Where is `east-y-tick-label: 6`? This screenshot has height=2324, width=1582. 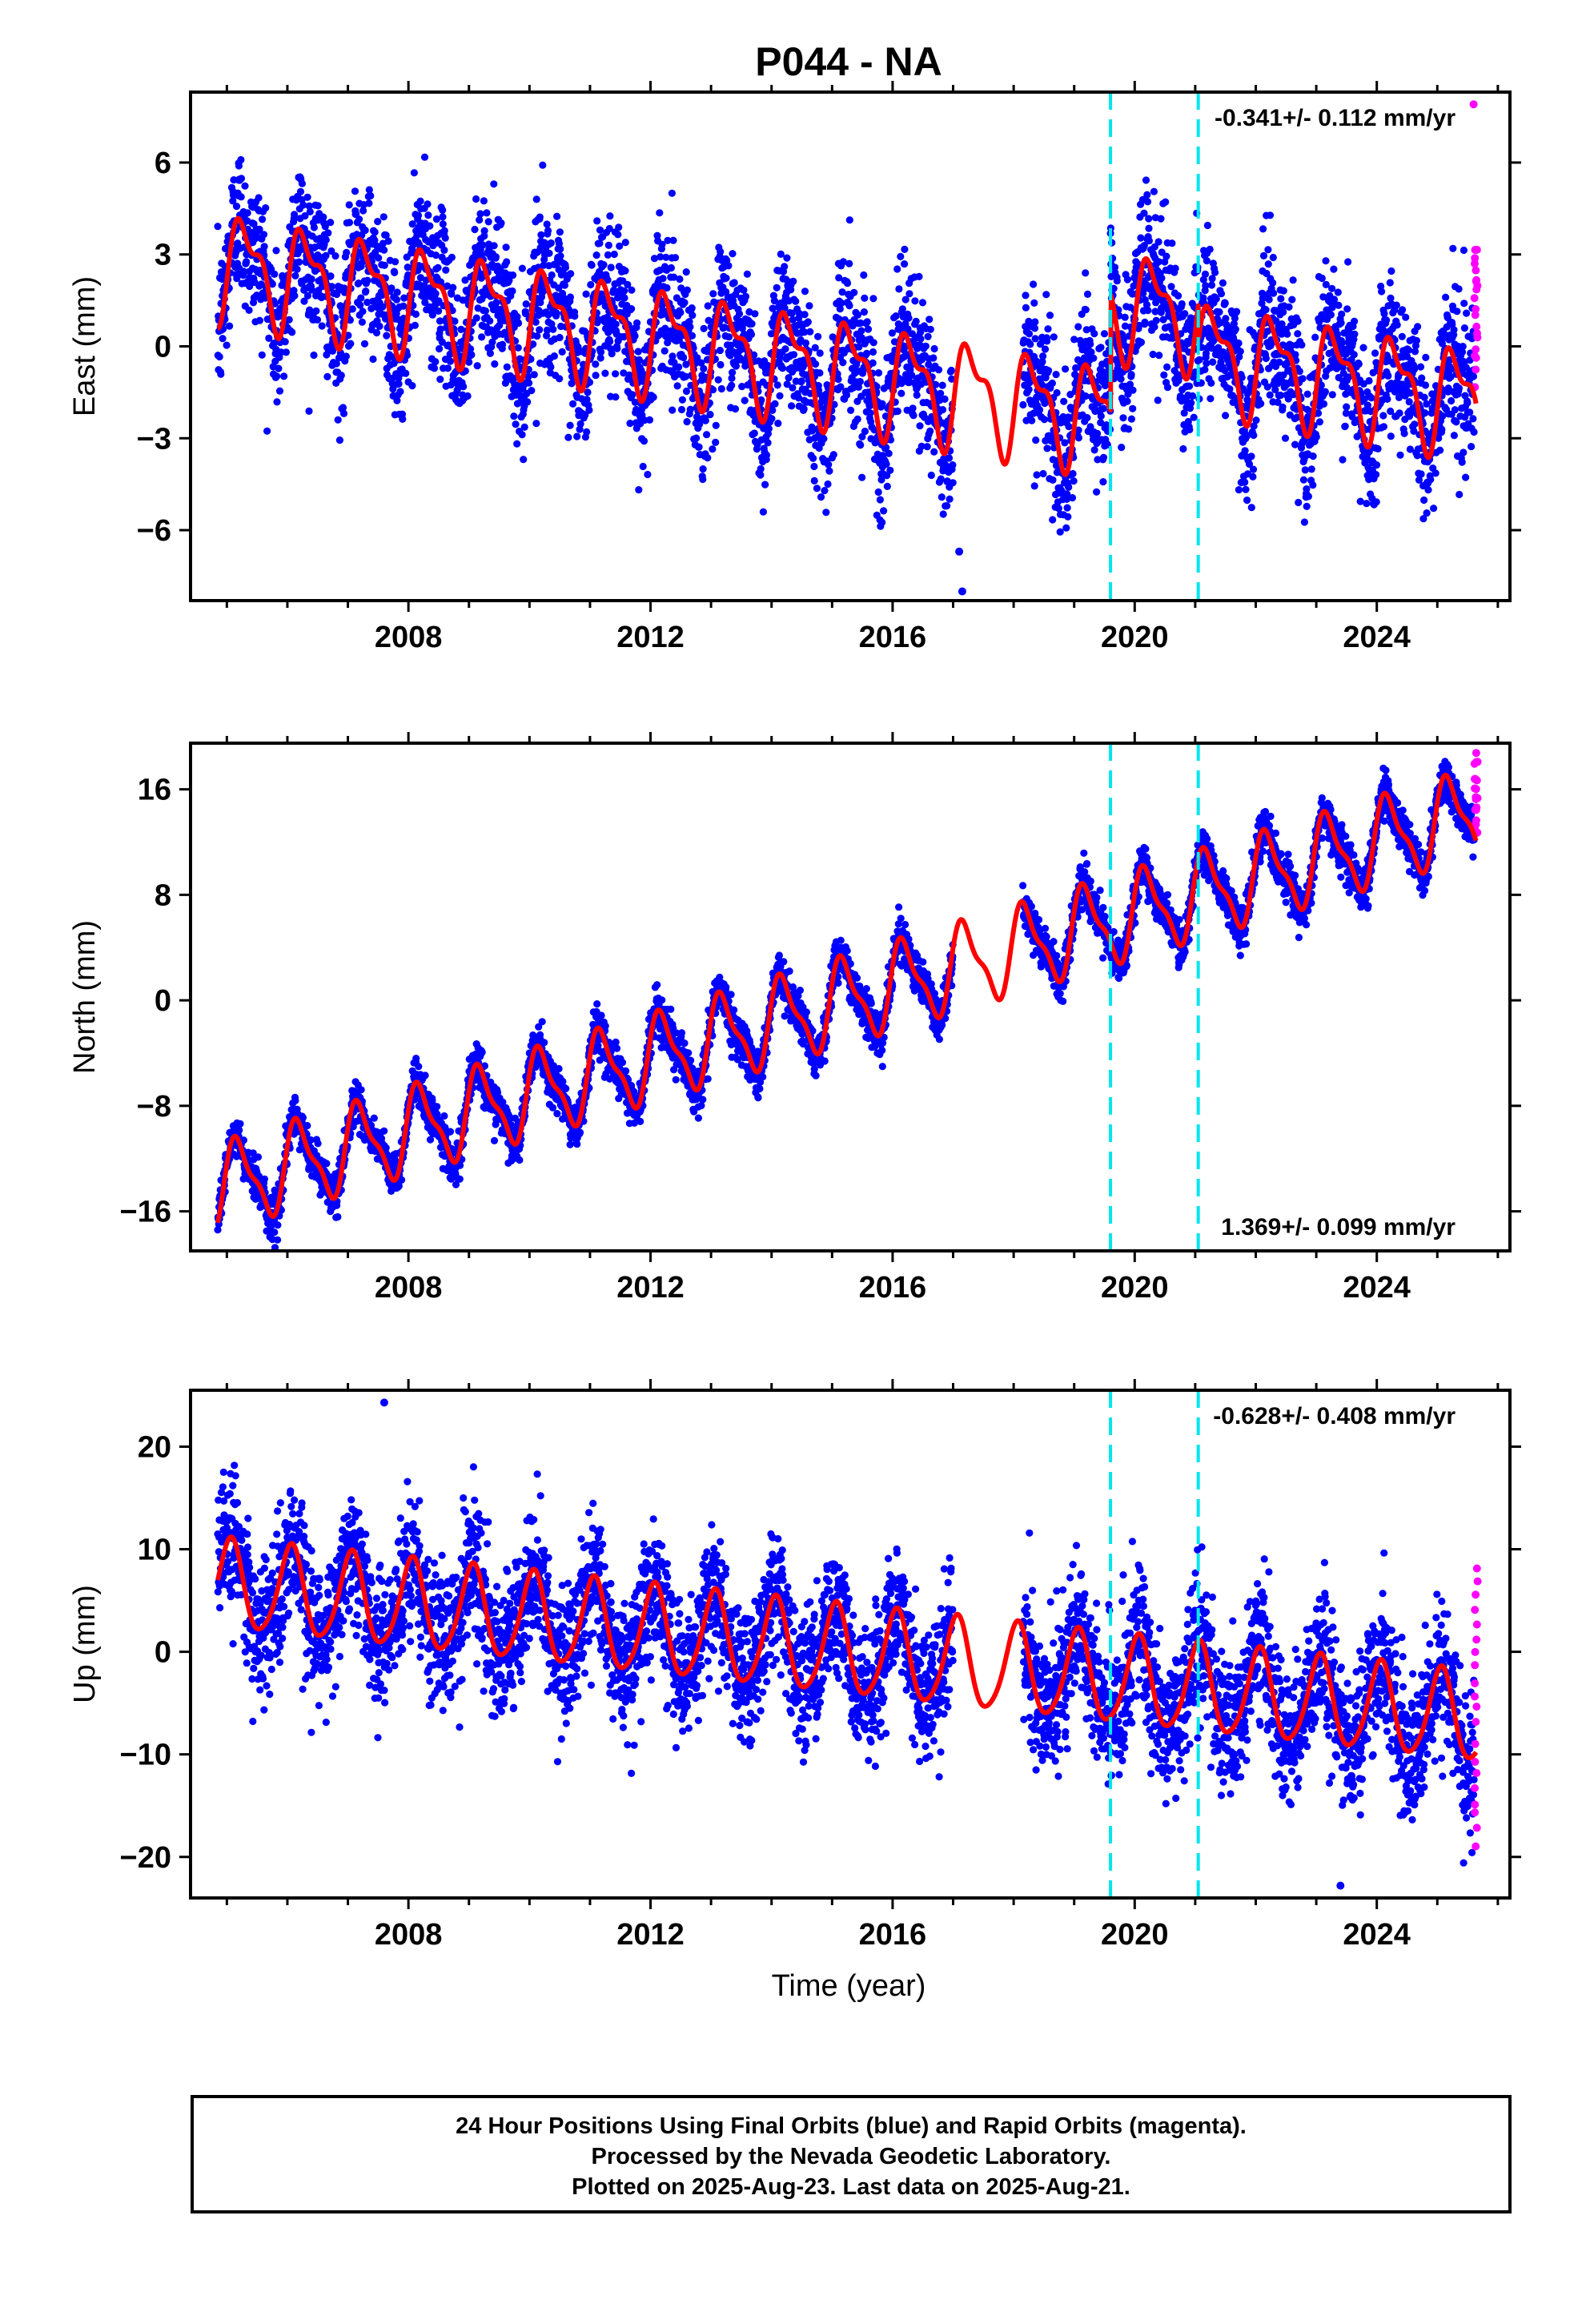
east-y-tick-label: 6 is located at coordinates (163, 163).